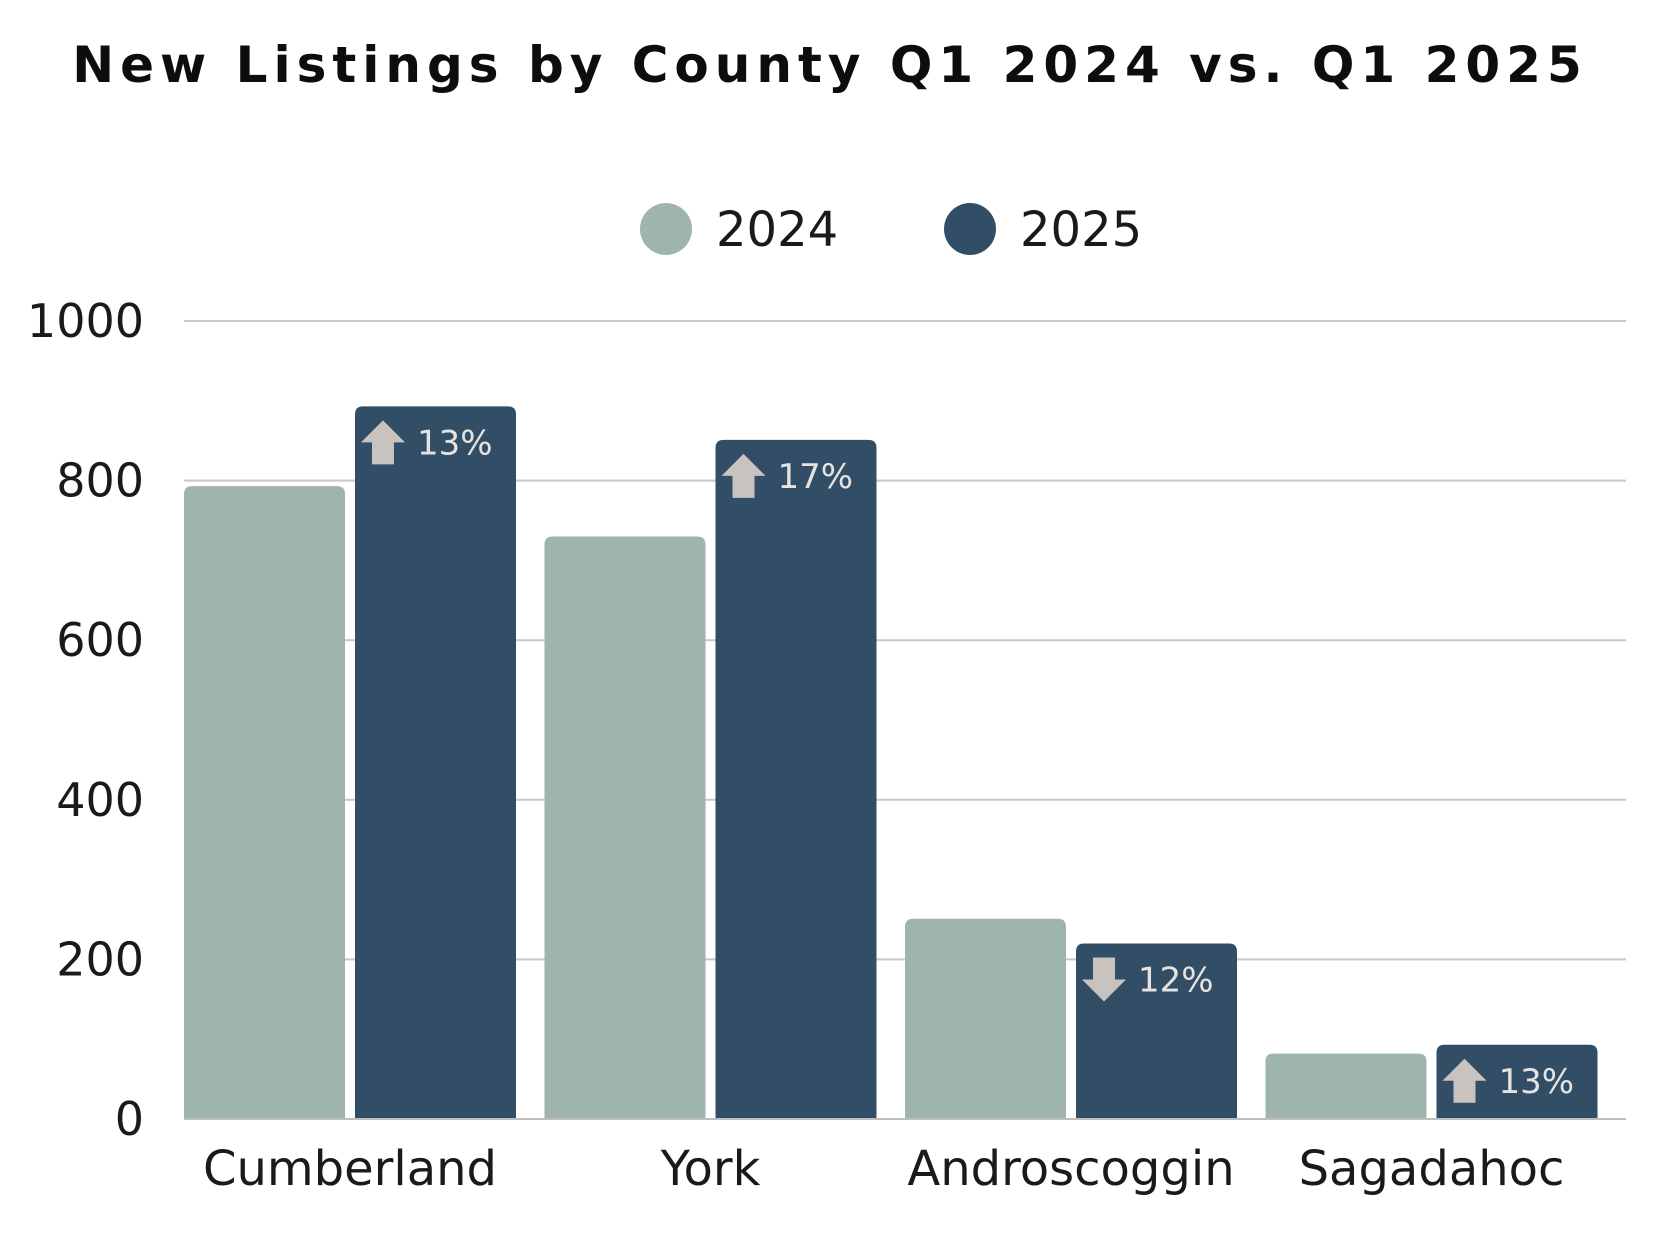  What do you see at coordinates (666, 229) in the screenshot?
I see `legend-marker-2024` at bounding box center [666, 229].